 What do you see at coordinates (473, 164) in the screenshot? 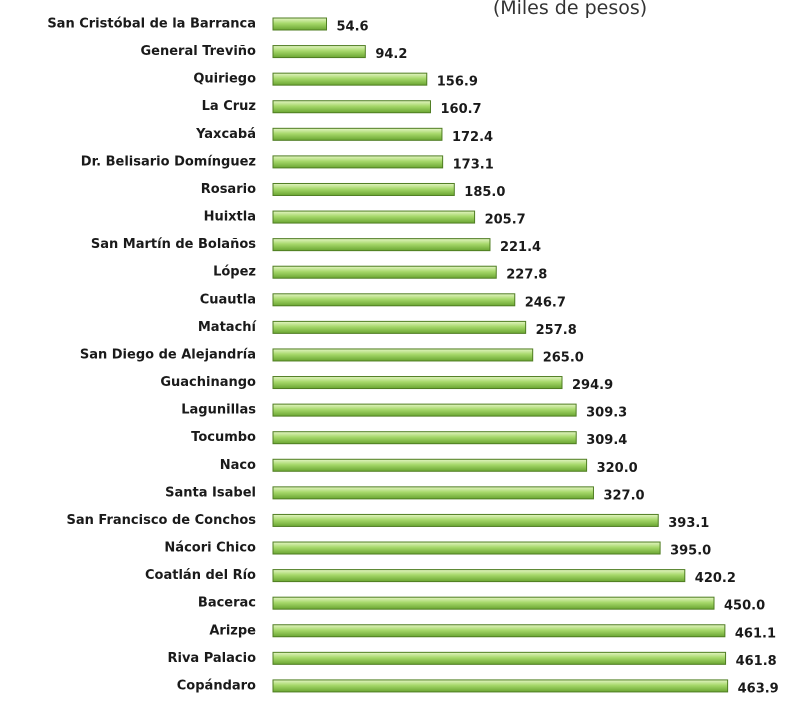
I see `value-label: 173.1` at bounding box center [473, 164].